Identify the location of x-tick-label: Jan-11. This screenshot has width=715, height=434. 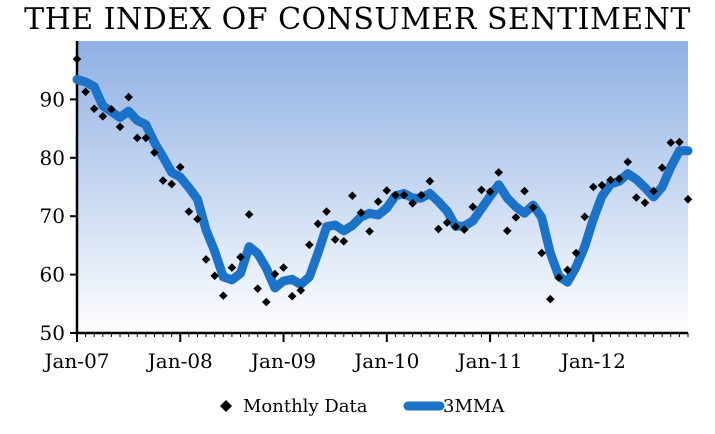
(489, 361).